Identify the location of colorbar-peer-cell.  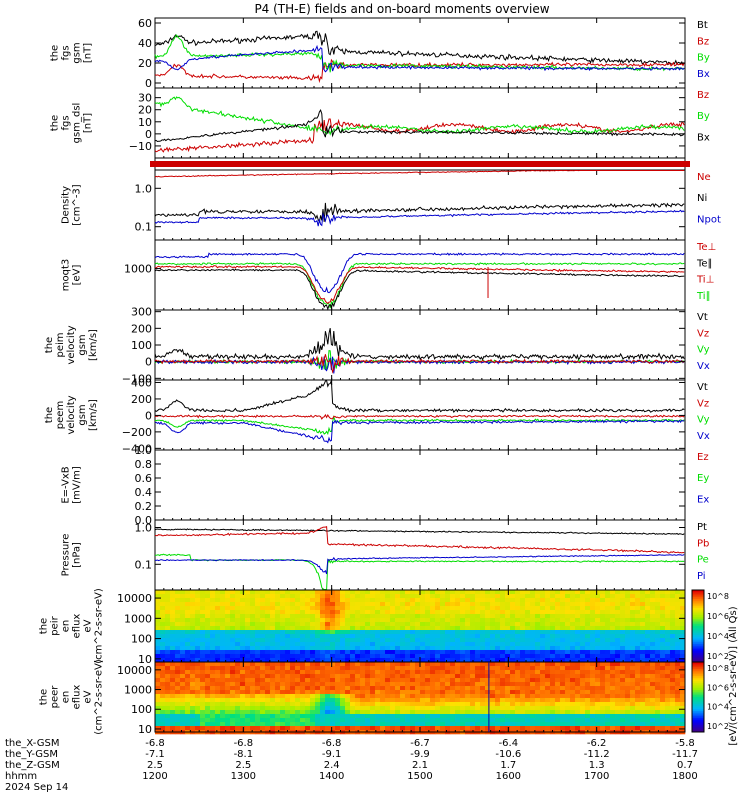
(698, 685).